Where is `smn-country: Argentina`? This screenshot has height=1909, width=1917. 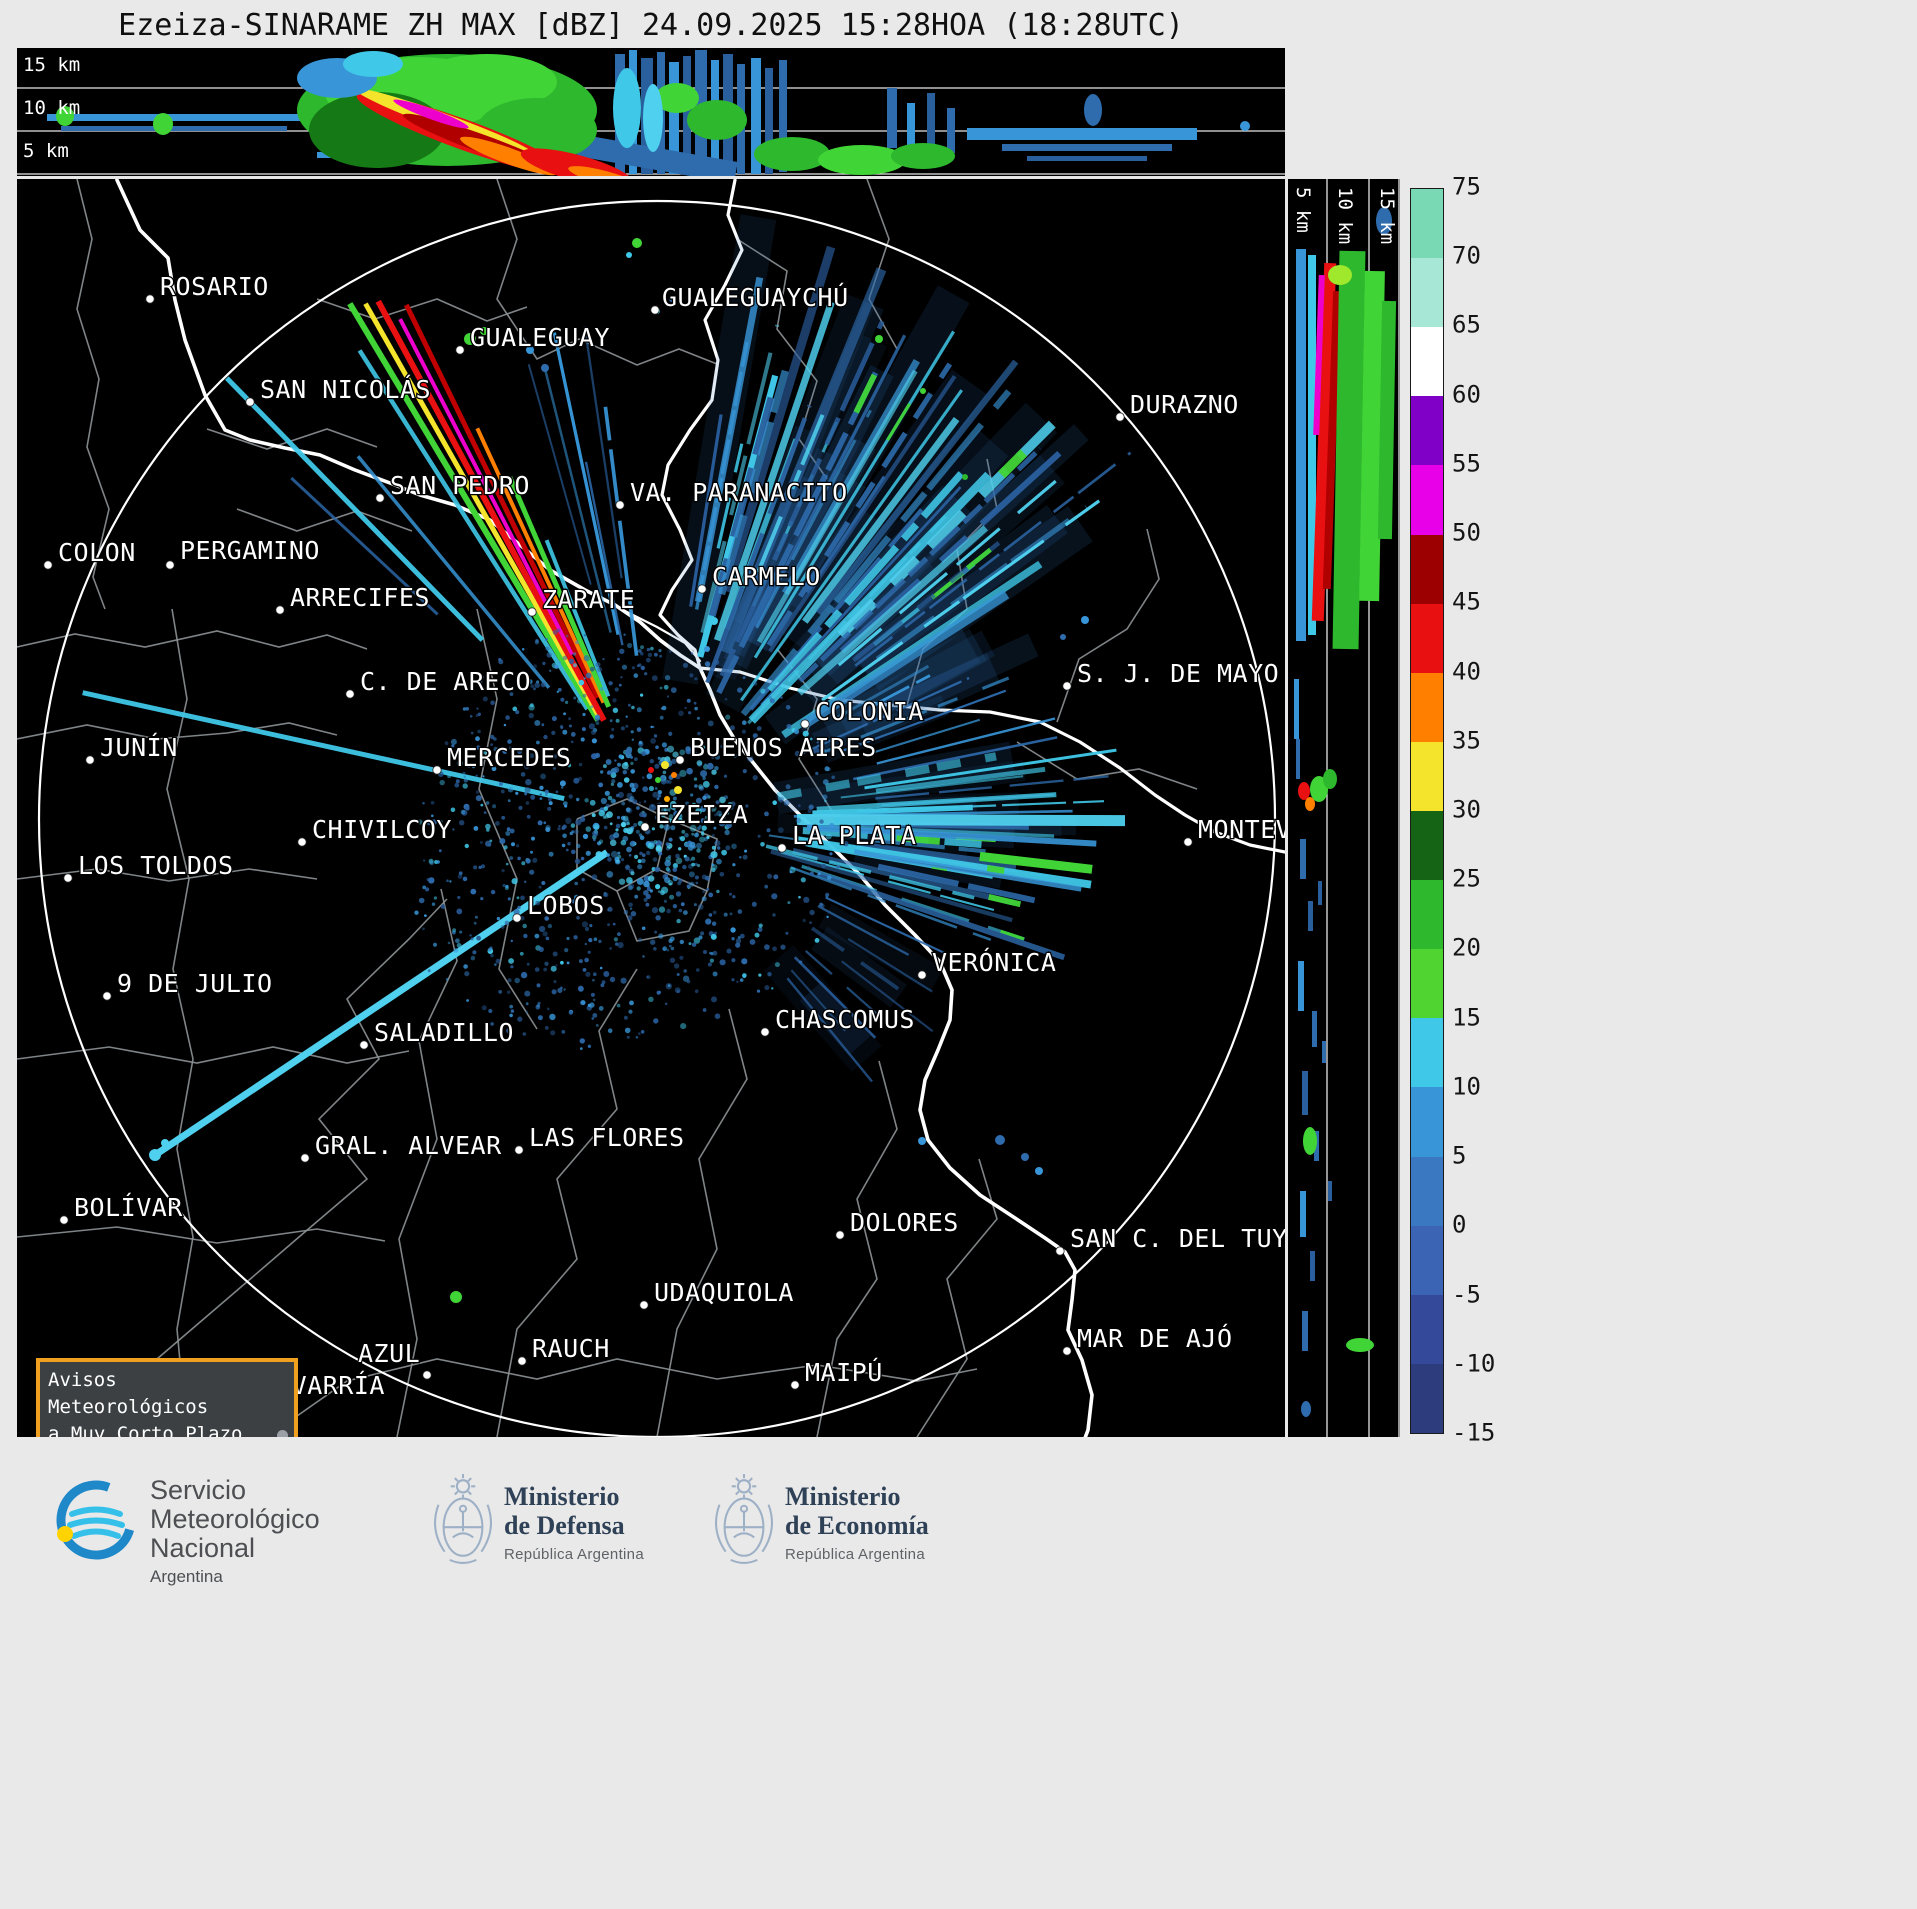 smn-country: Argentina is located at coordinates (186, 1576).